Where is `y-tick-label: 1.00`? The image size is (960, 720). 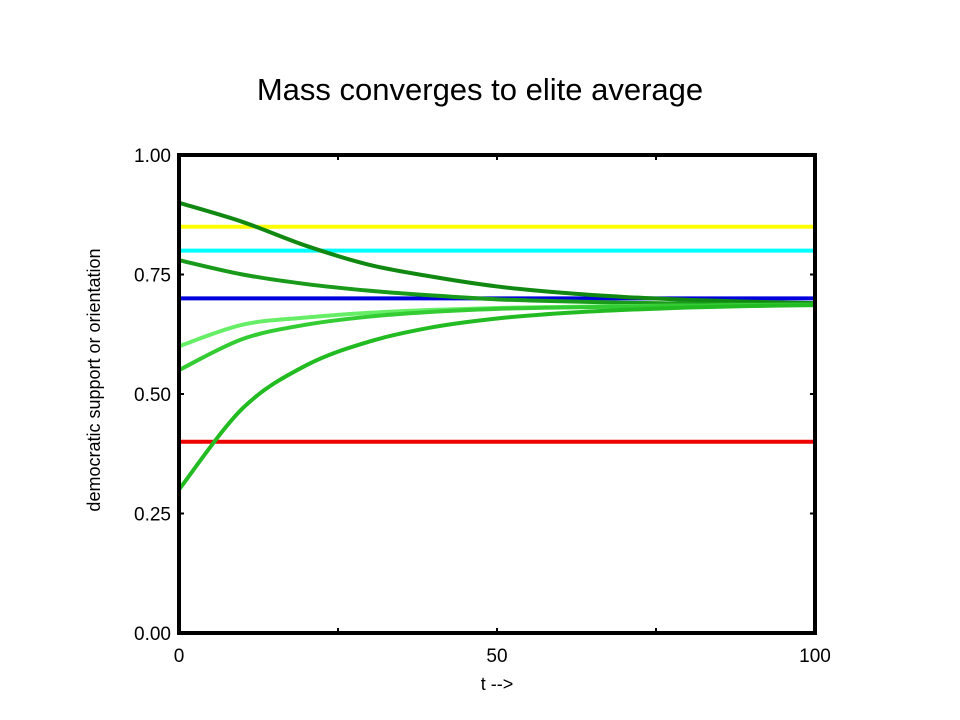 y-tick-label: 1.00 is located at coordinates (152, 156).